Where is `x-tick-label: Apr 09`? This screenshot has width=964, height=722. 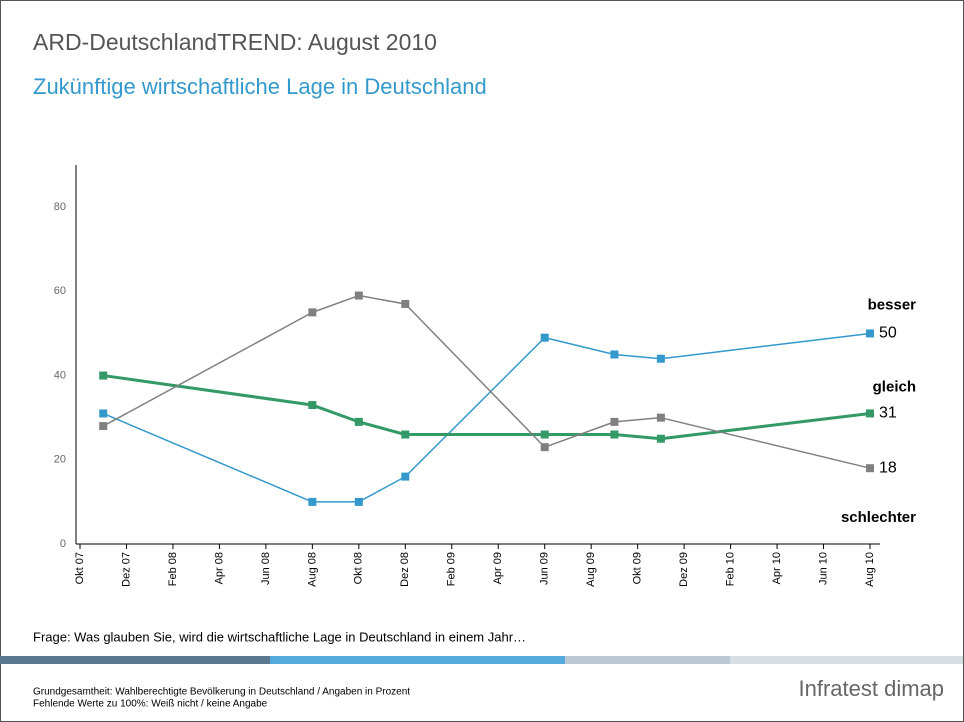 x-tick-label: Apr 09 is located at coordinates (498, 568).